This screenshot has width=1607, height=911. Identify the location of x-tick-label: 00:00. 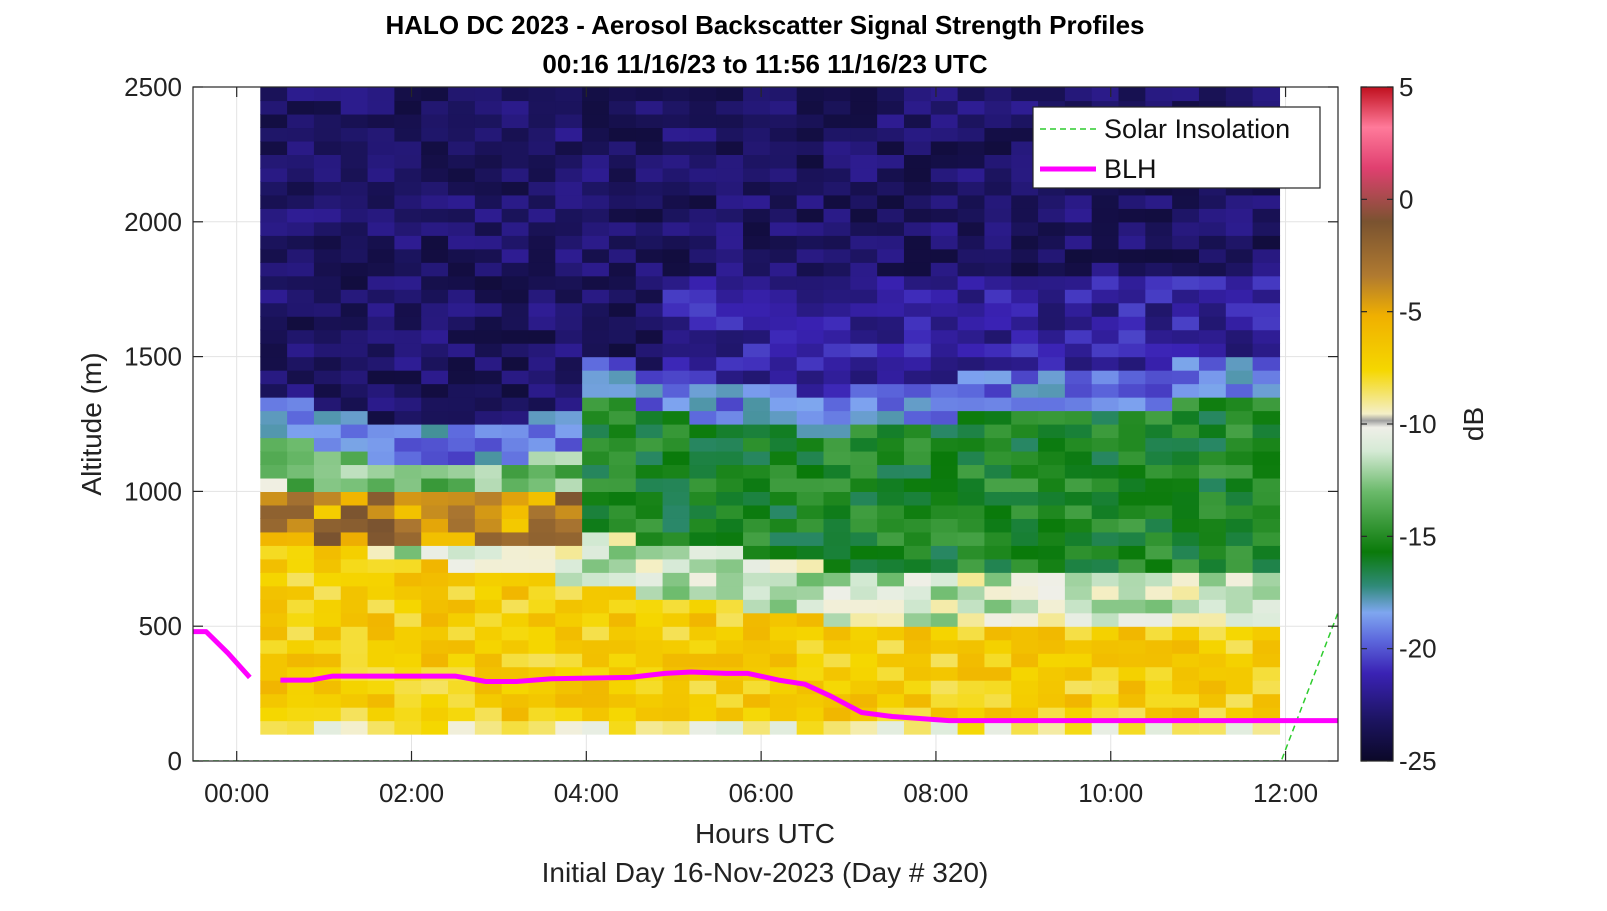
(236, 793).